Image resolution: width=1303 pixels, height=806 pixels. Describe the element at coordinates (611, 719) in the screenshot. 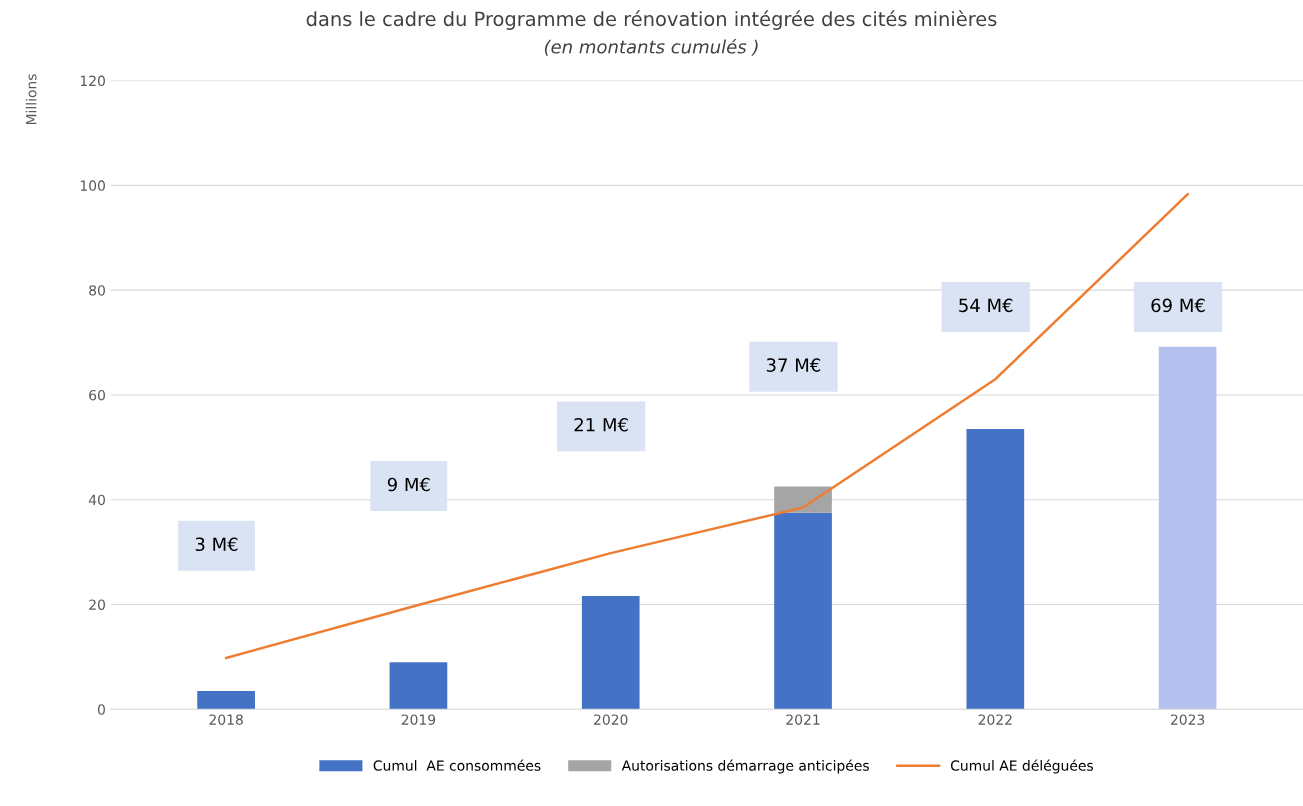

I see `x-tick-label: 2020` at that location.